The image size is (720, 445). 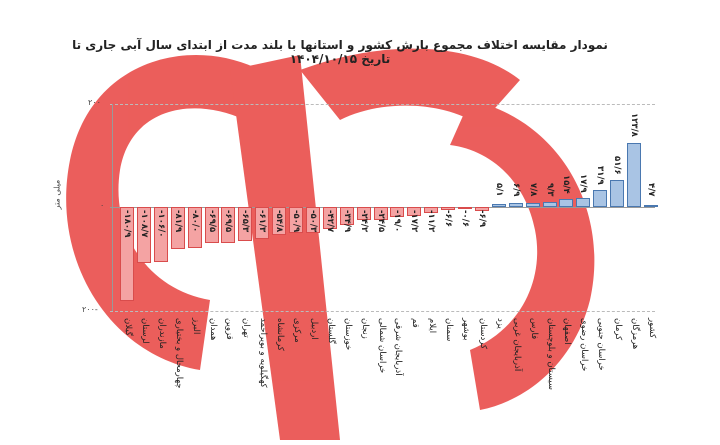 I want to click on category-label: مرکزی, so click(x=297, y=330).